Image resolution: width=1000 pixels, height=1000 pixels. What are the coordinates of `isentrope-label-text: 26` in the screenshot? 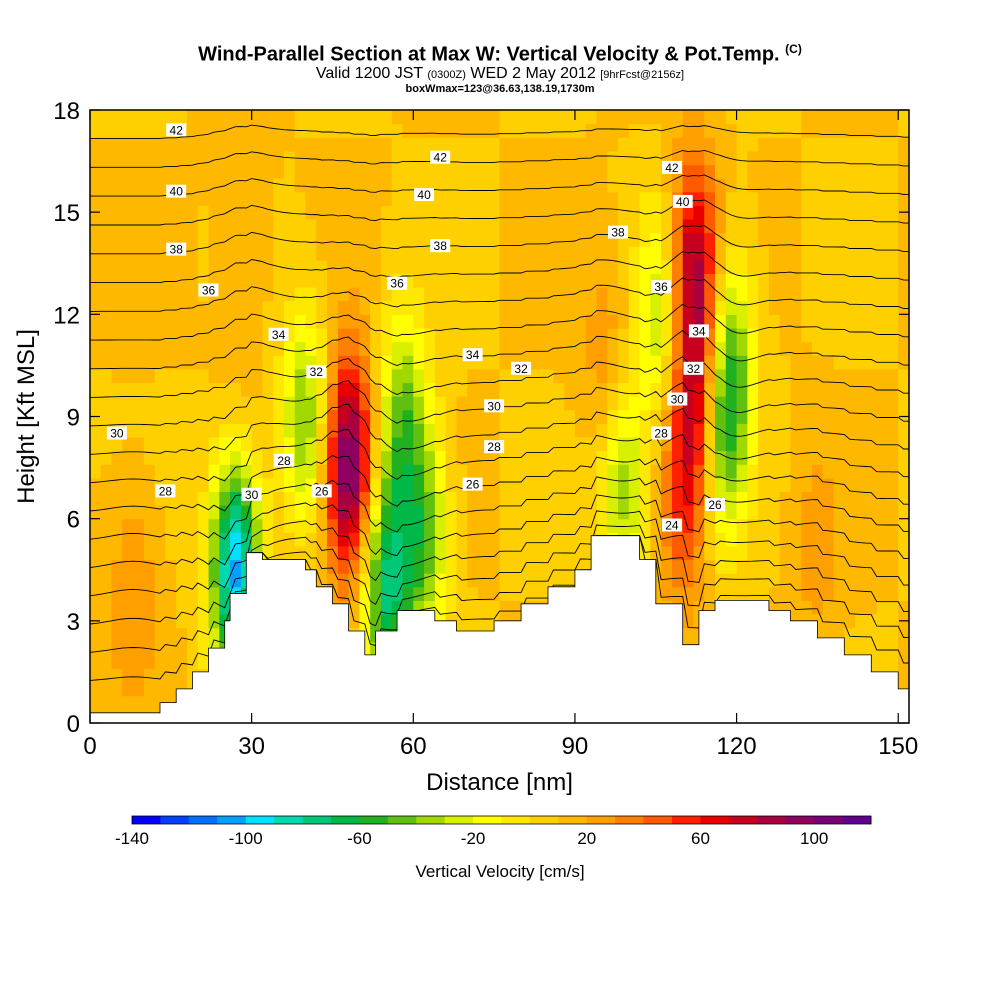 It's located at (473, 485).